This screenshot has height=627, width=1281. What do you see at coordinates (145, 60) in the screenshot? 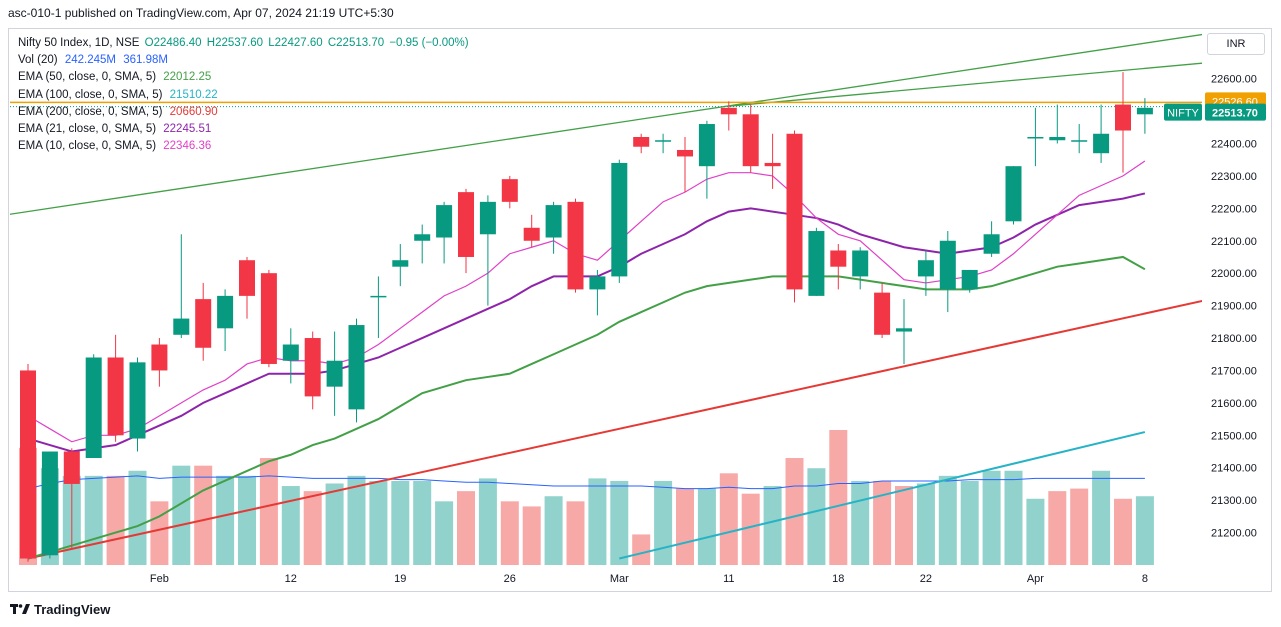
I see `legend-volume-ma-value: 361.98M` at bounding box center [145, 60].